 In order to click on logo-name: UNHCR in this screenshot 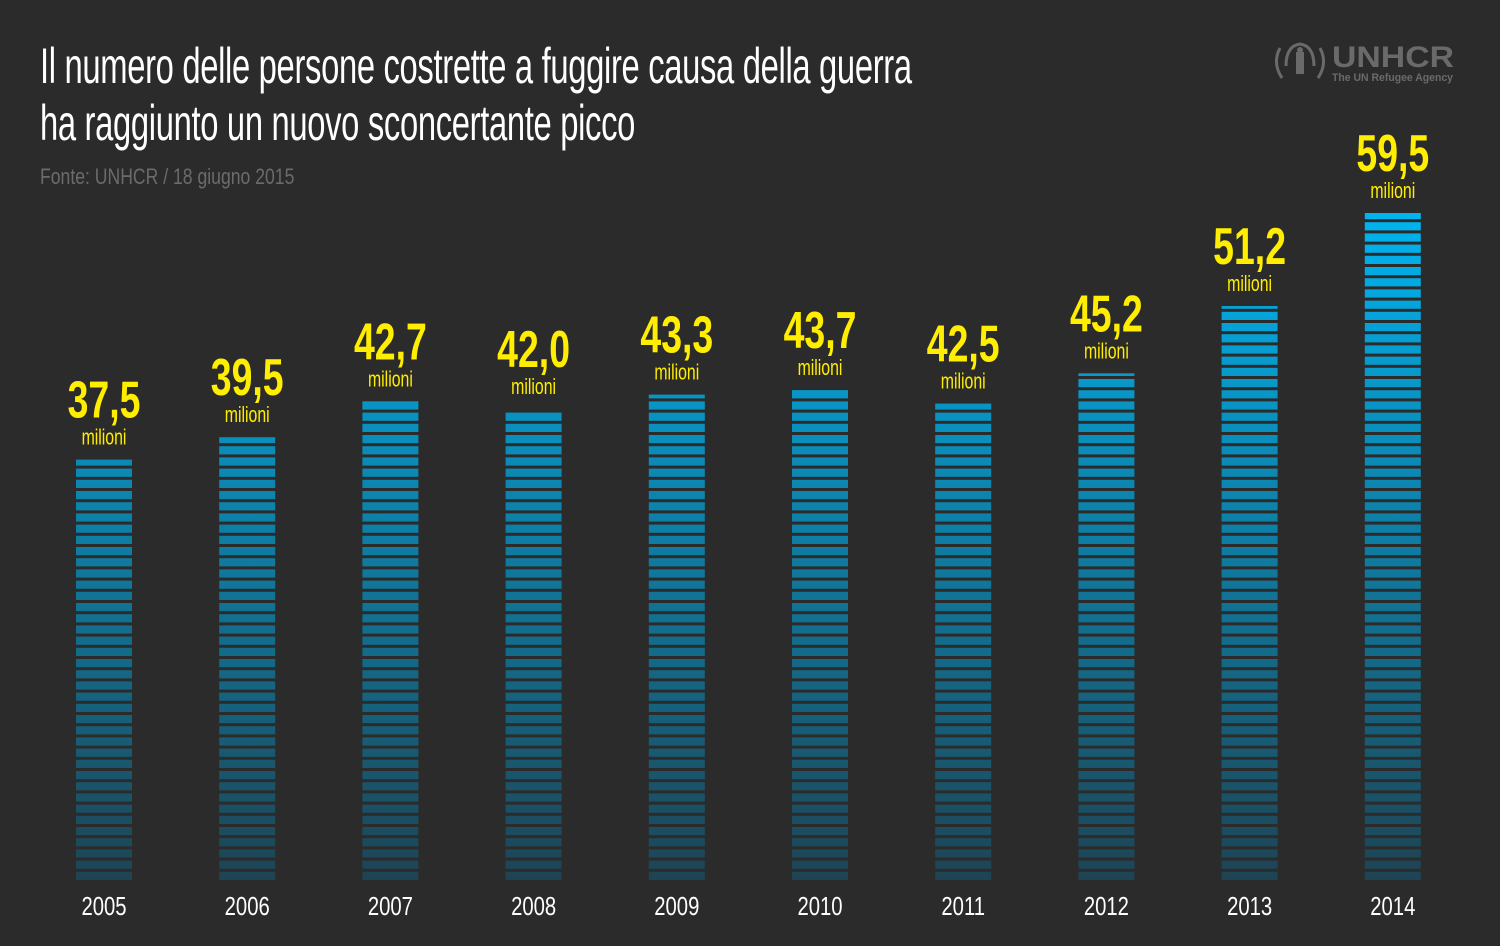, I will do `click(1393, 57)`.